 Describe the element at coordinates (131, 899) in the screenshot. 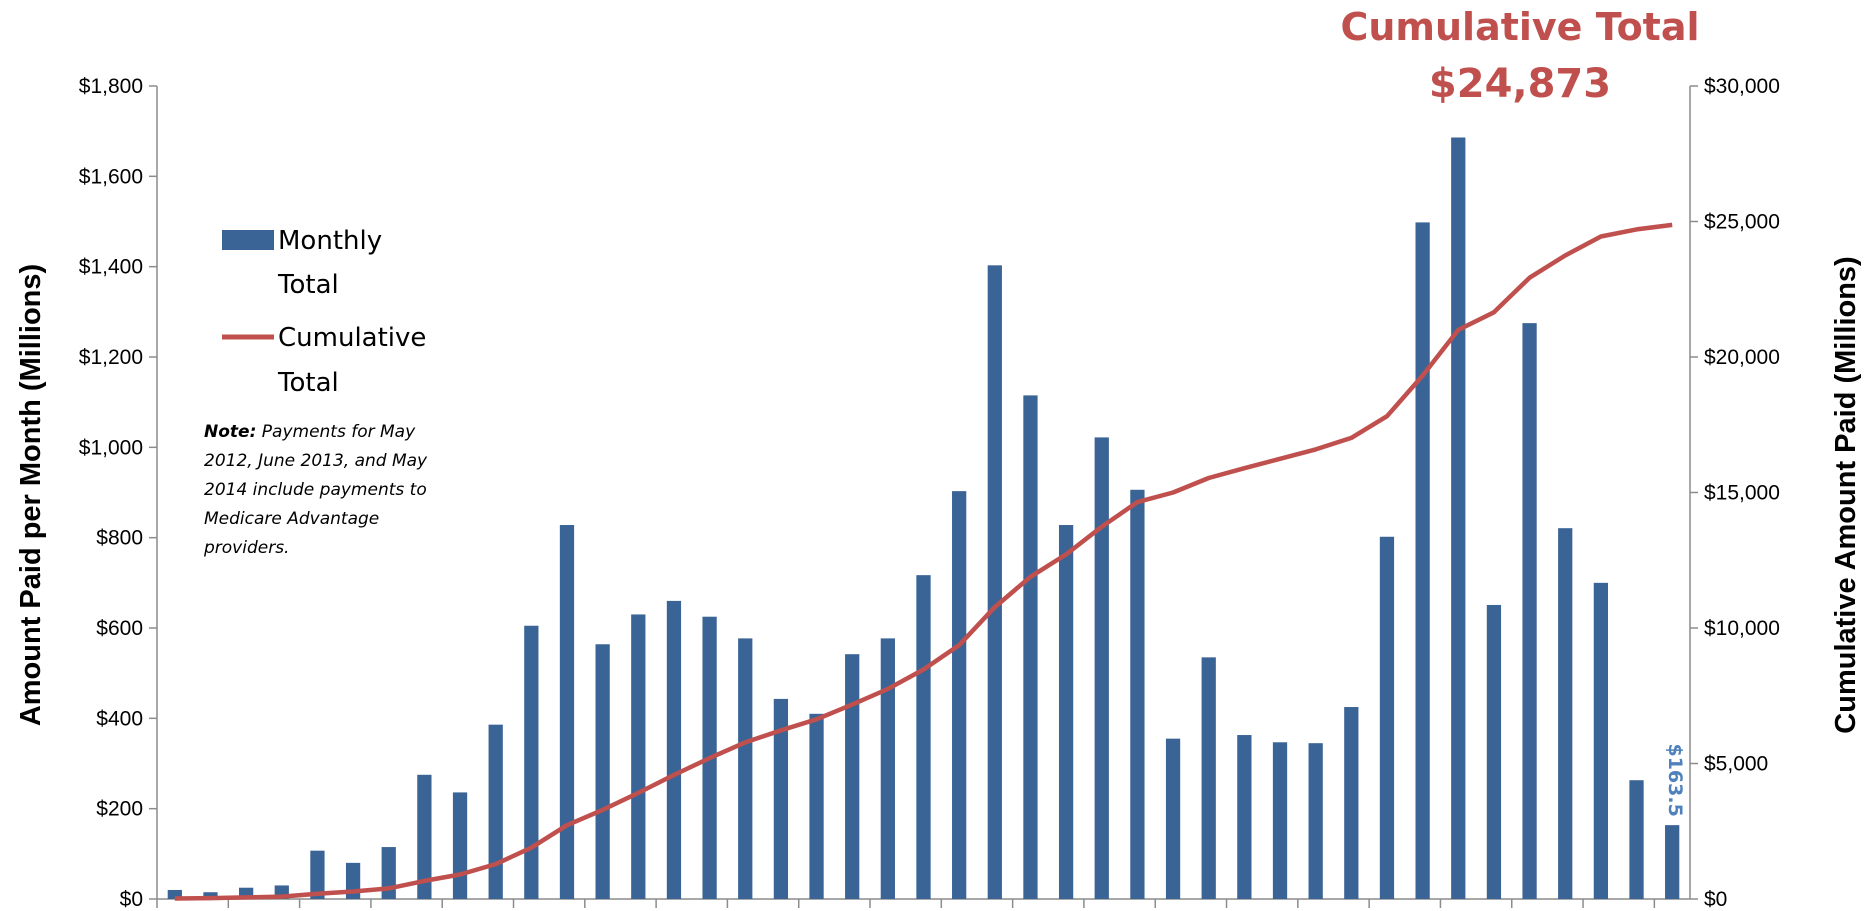

I see `y-tick-label: $0` at that location.